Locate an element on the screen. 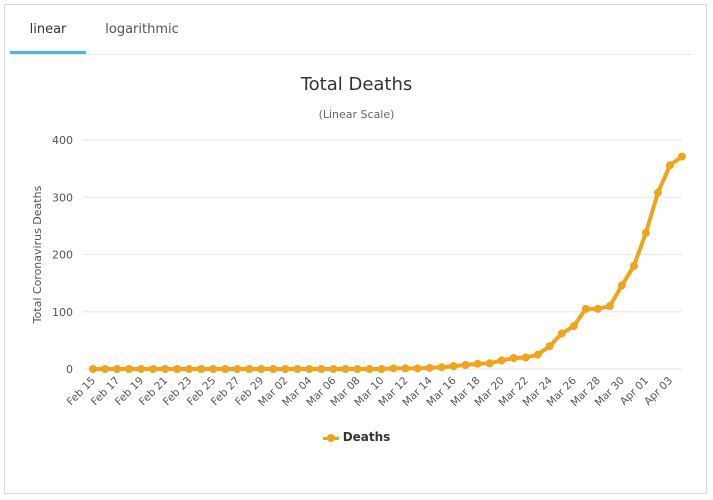 This screenshot has width=713, height=500. legend: Deaths is located at coordinates (356, 437).